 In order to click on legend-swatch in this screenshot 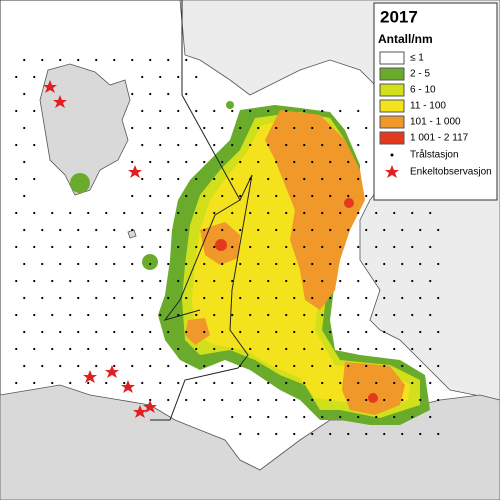, I will do `click(392, 58)`.